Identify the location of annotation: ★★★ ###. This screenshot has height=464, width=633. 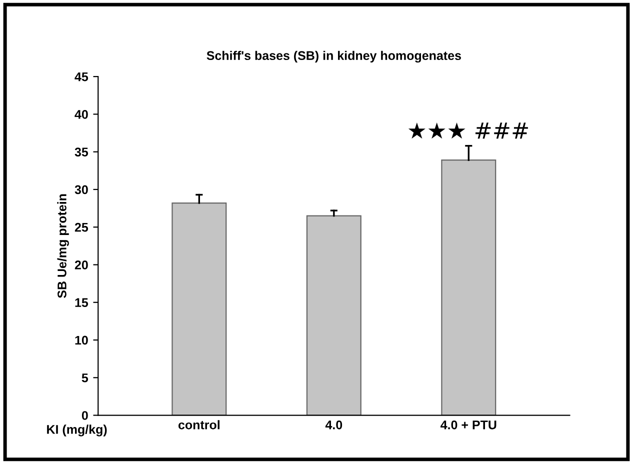
(468, 130).